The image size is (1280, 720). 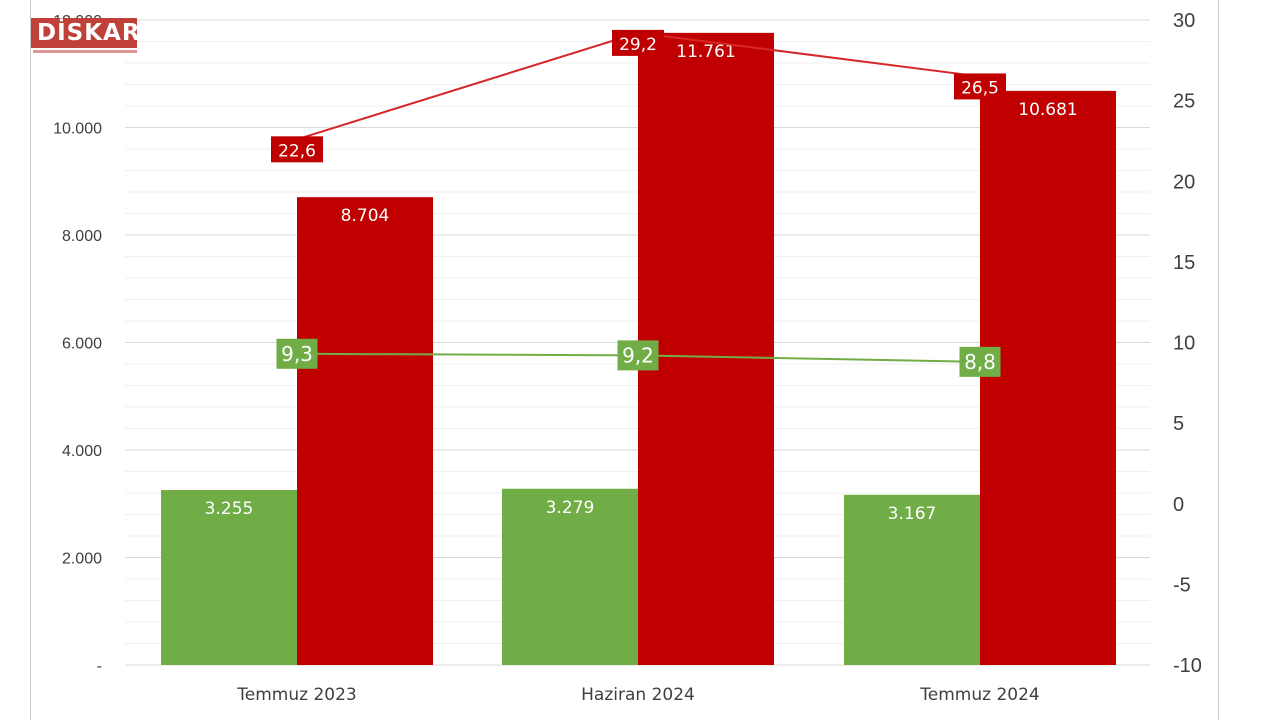 I want to click on diskar-logo: DİSKAR, so click(x=85, y=37).